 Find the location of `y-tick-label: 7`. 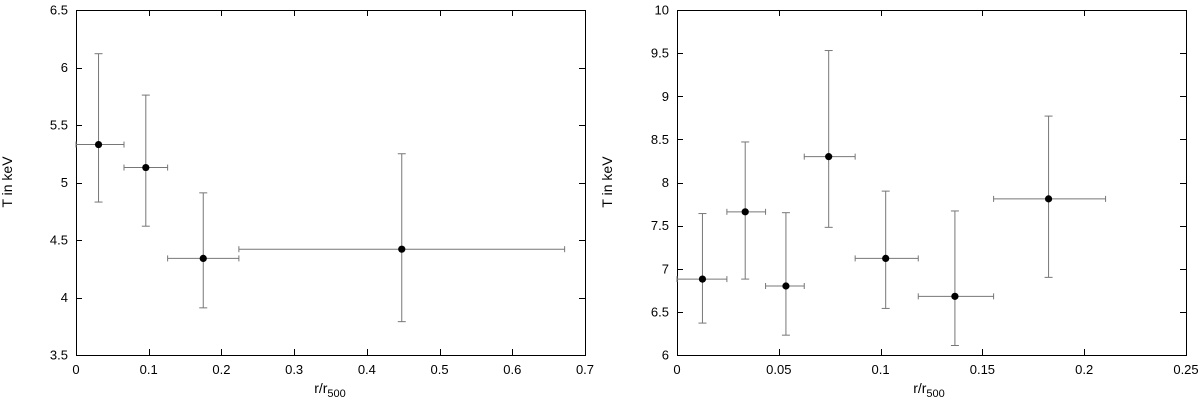

y-tick-label: 7 is located at coordinates (665, 268).